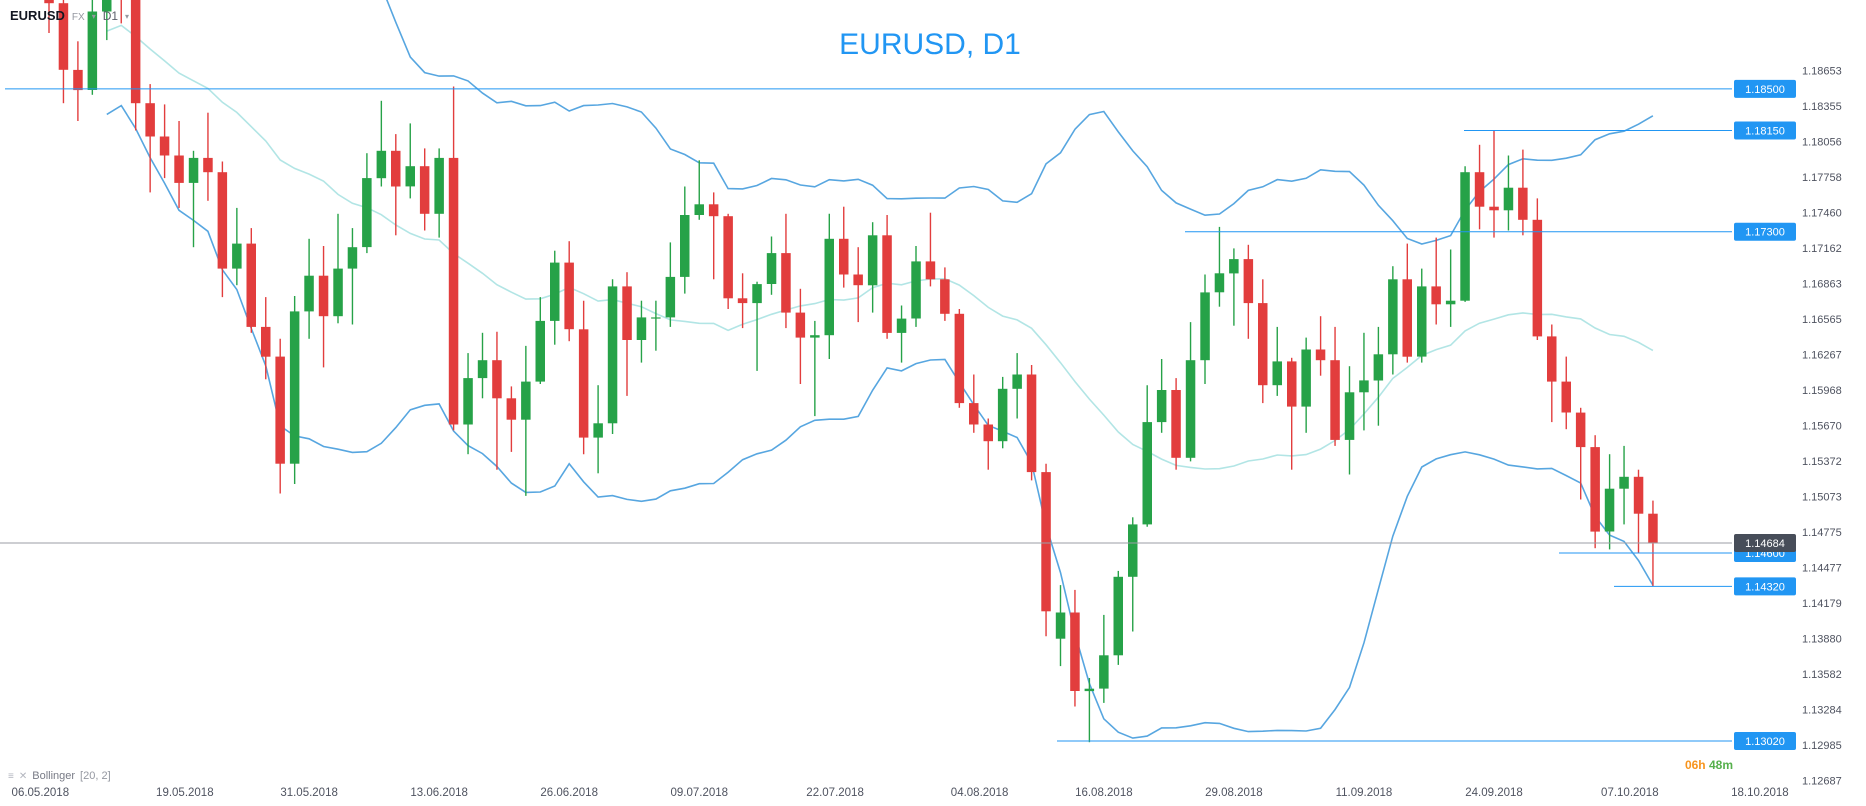  What do you see at coordinates (110, 16) in the screenshot?
I see `timeframe-selector: D1` at bounding box center [110, 16].